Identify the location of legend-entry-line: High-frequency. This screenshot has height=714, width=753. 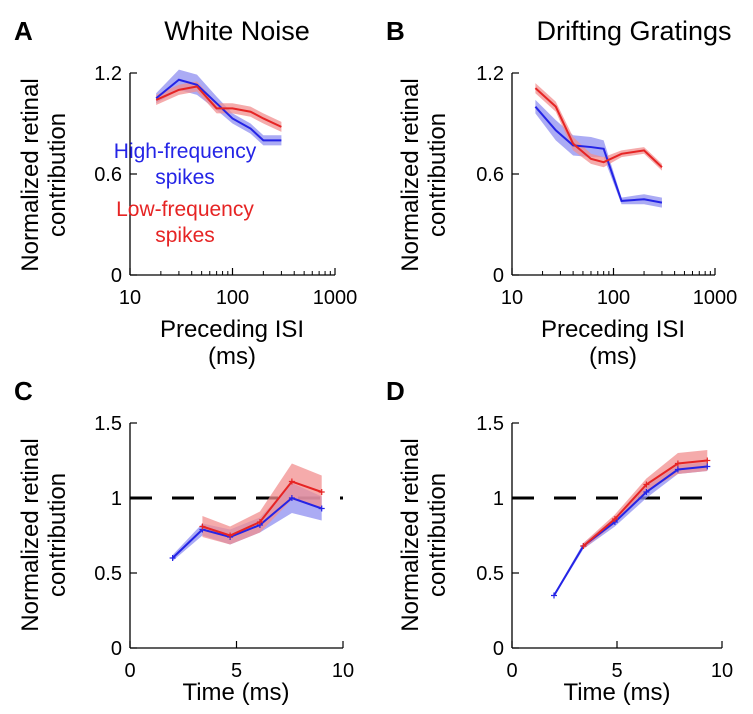
(185, 151).